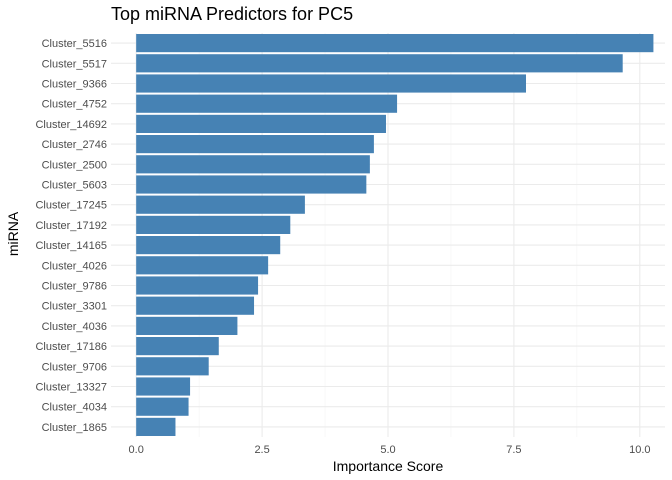  What do you see at coordinates (74, 145) in the screenshot?
I see `y-tick-label: Cluster_2746` at bounding box center [74, 145].